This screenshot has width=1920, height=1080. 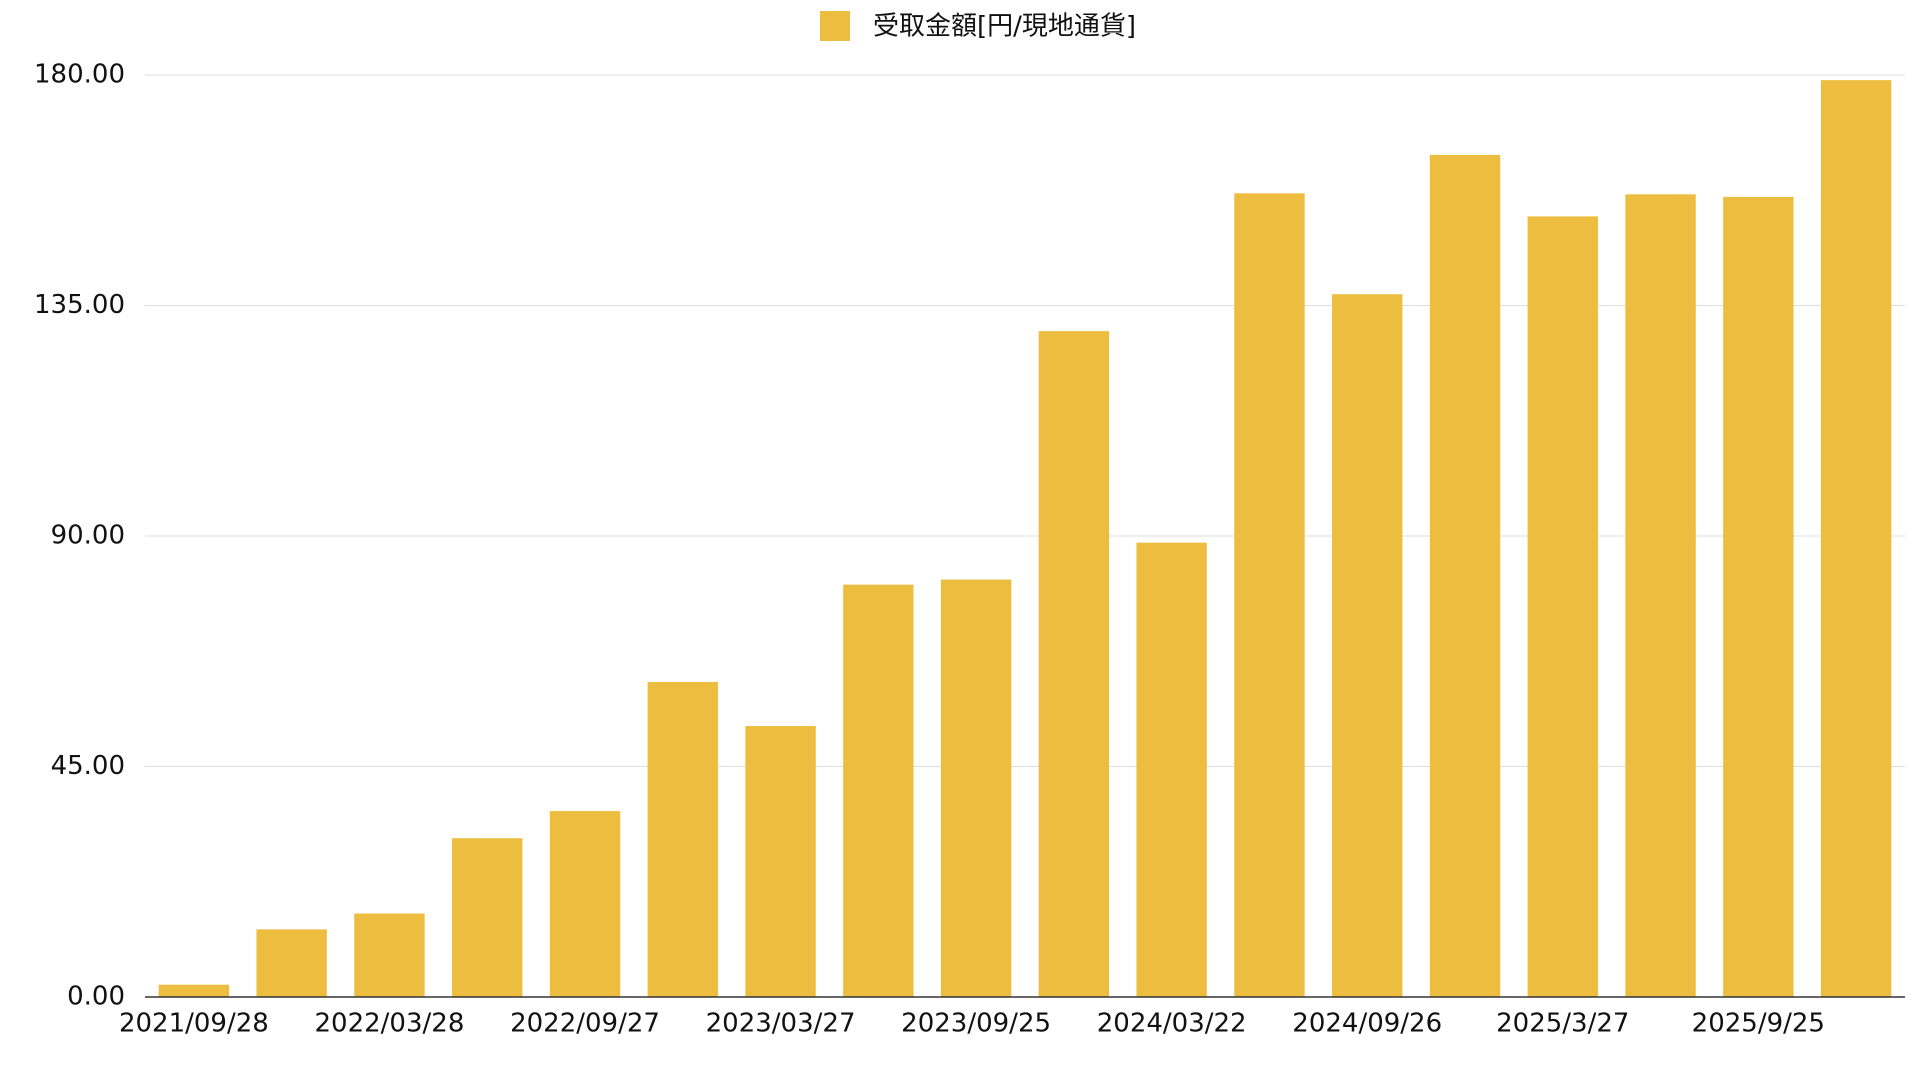 What do you see at coordinates (1004, 27) in the screenshot?
I see `legend-label: 受取金額[円/現地通貨]` at bounding box center [1004, 27].